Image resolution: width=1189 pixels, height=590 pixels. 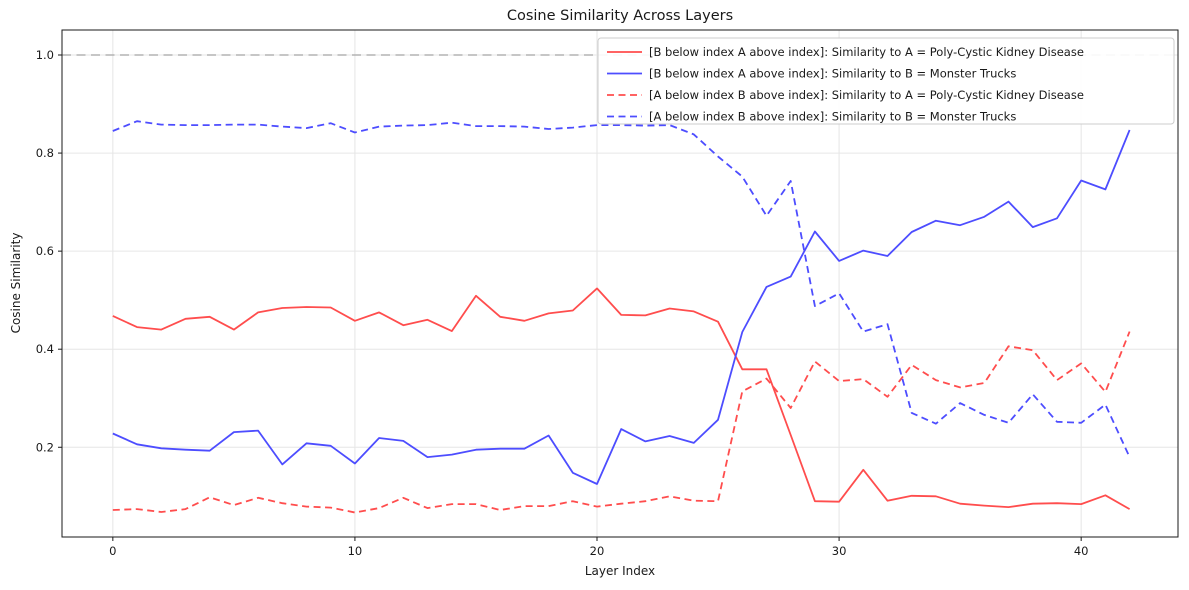 I want to click on x-tick-label: 10, so click(x=355, y=551).